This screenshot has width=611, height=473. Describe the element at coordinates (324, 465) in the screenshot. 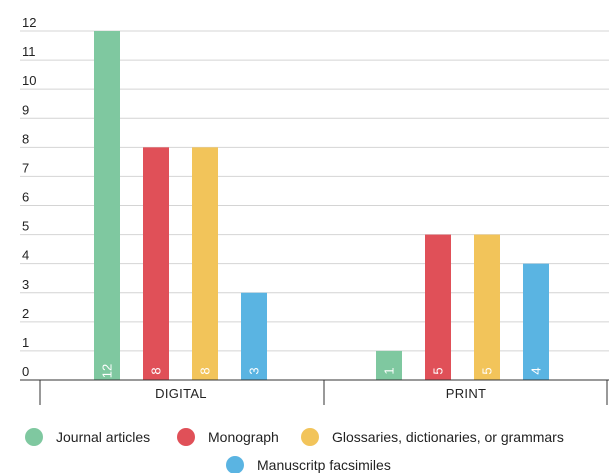

I see `legend-label: Manuscritp facsimiles` at that location.